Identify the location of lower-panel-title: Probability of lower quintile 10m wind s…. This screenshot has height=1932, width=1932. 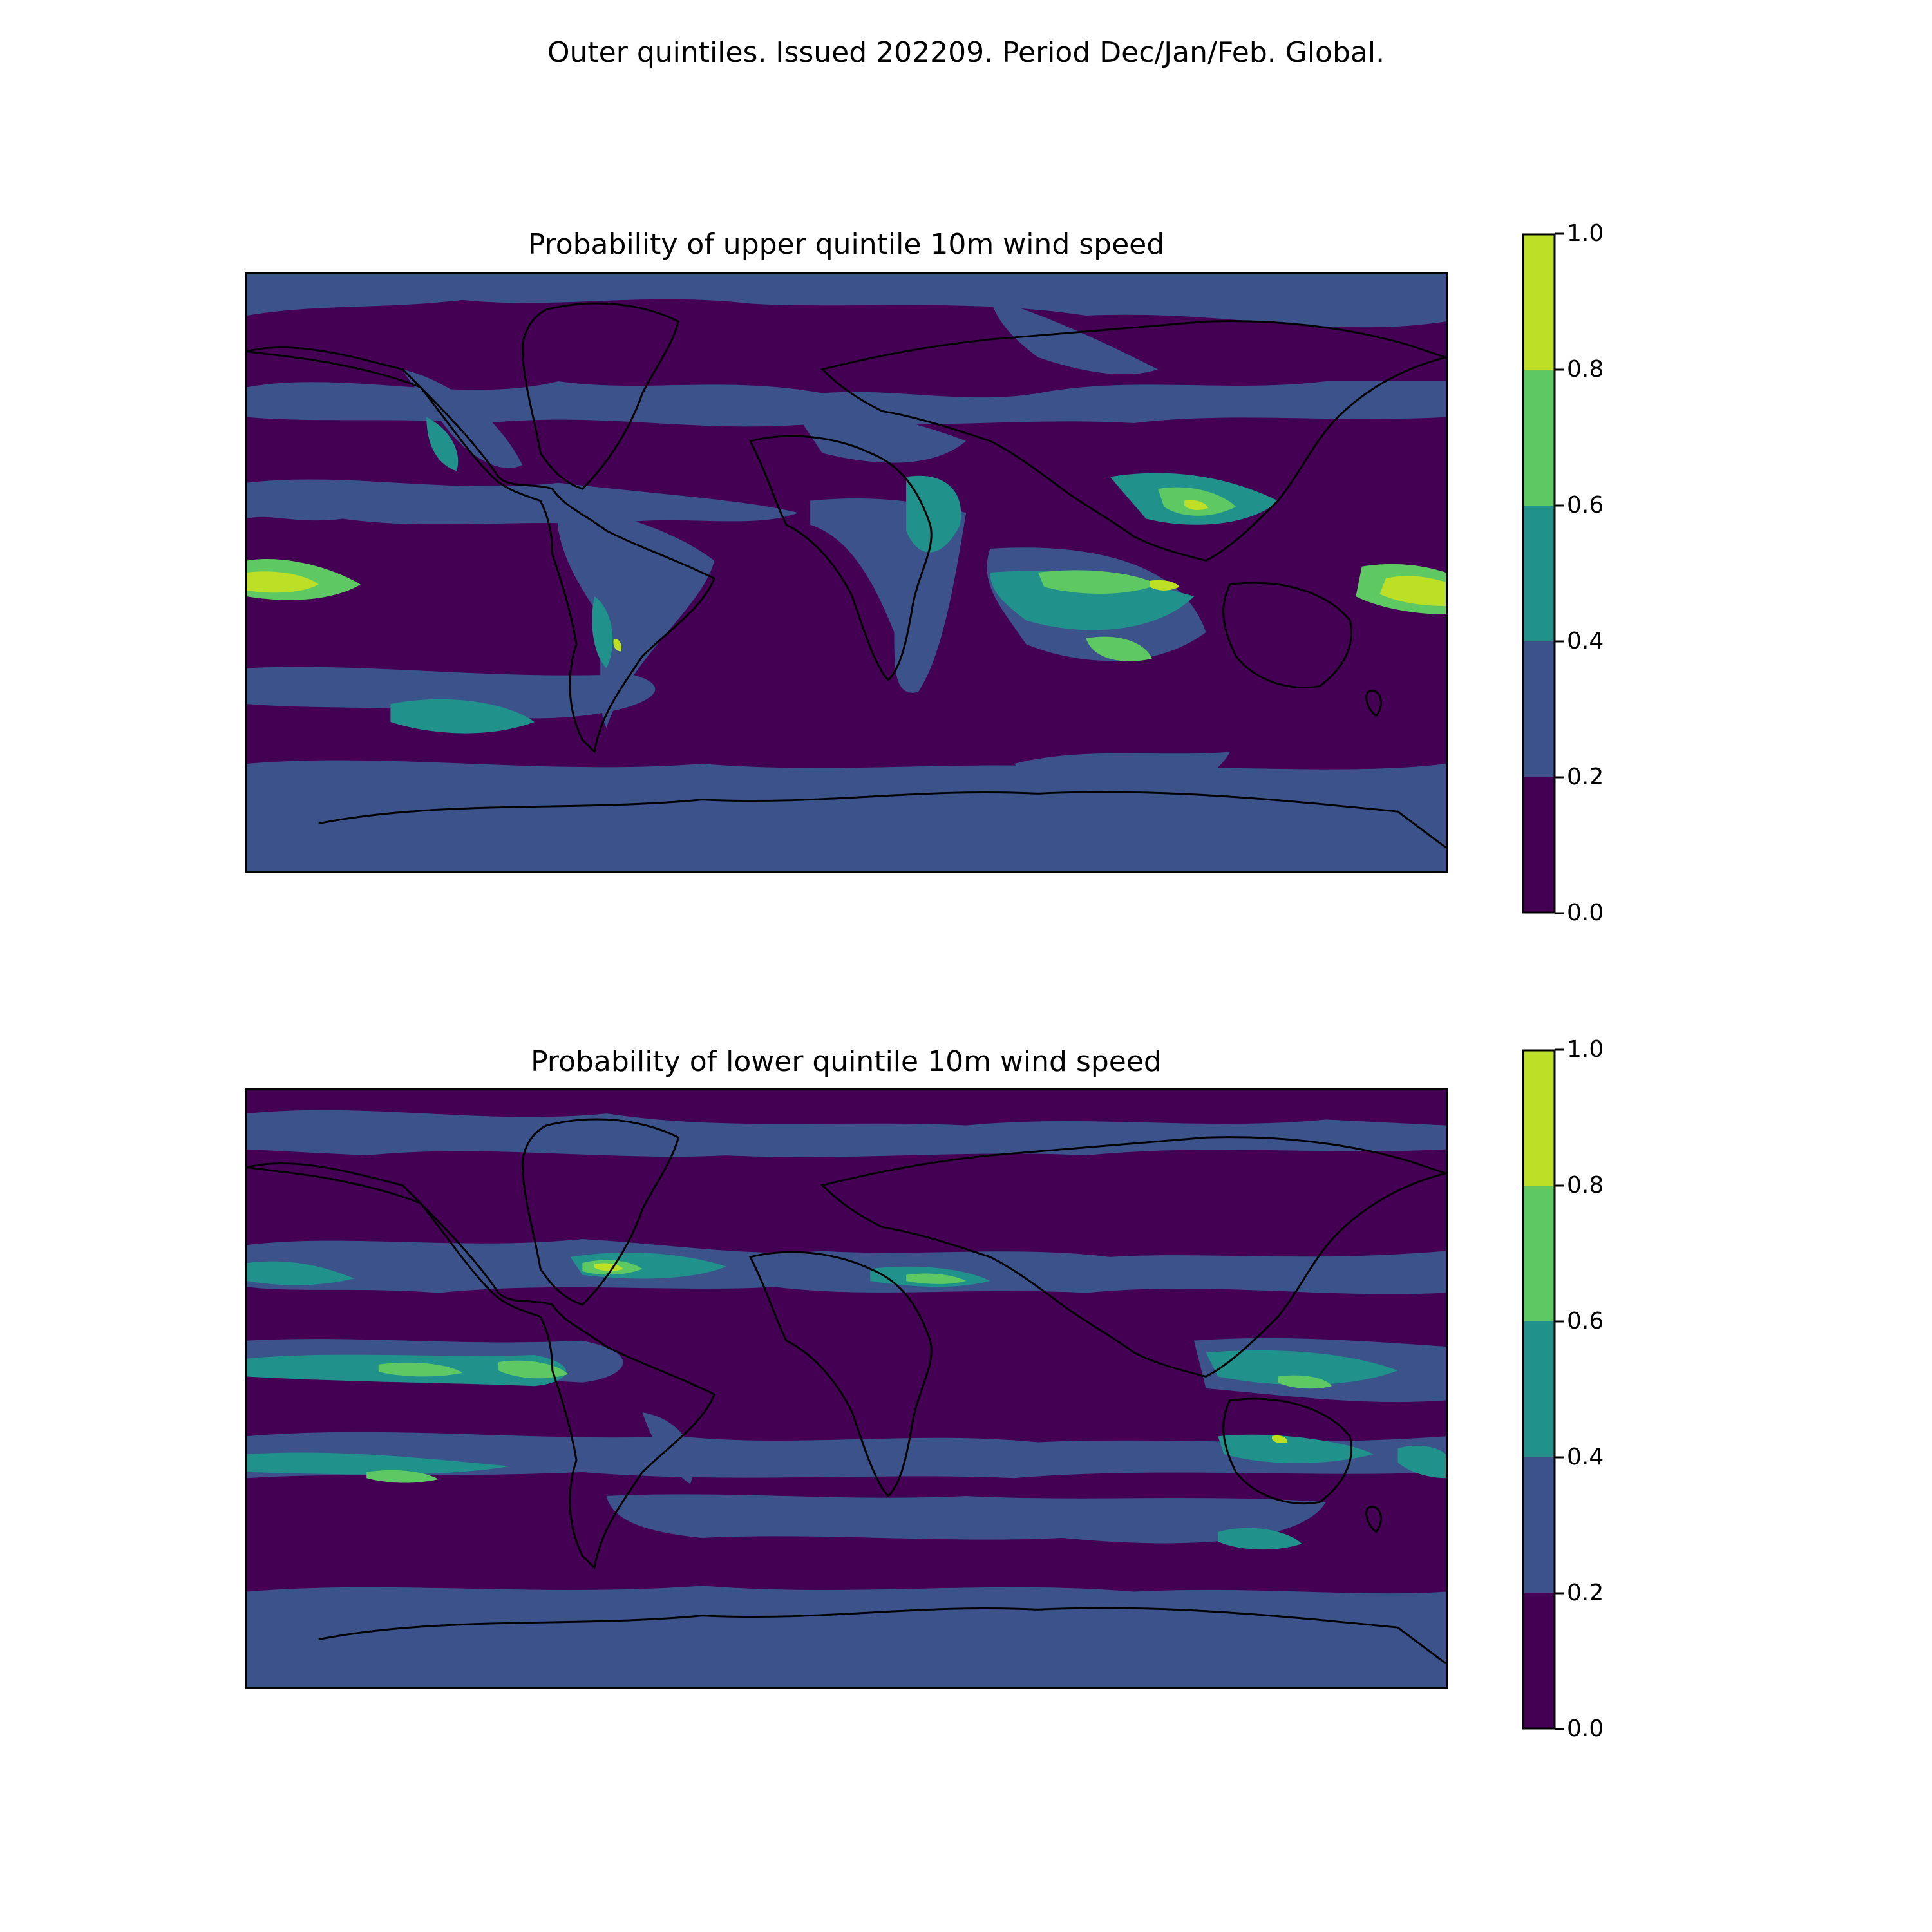
(846, 1061).